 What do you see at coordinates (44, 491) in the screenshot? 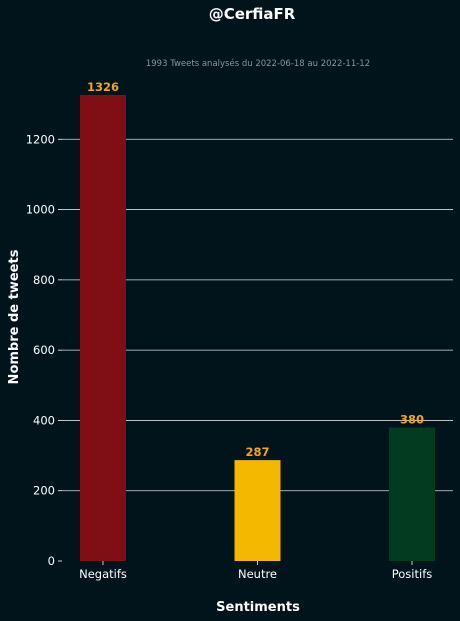
I see `y-tick-label: 200` at bounding box center [44, 491].